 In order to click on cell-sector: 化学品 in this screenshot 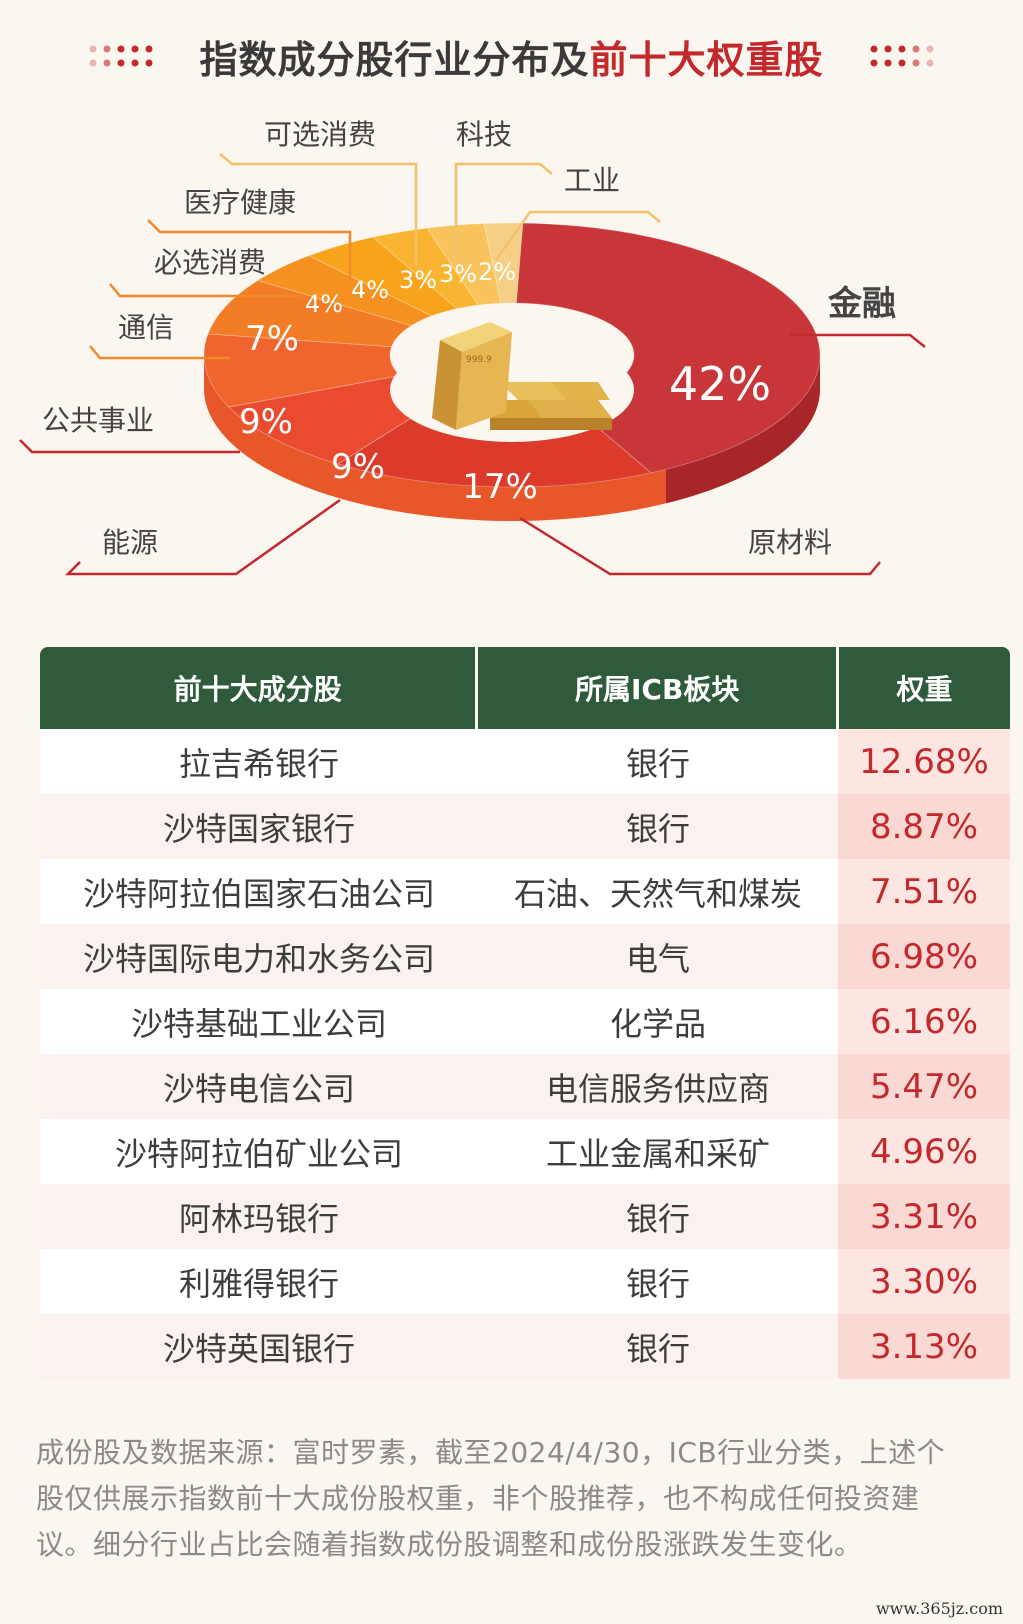, I will do `click(658, 1021)`.